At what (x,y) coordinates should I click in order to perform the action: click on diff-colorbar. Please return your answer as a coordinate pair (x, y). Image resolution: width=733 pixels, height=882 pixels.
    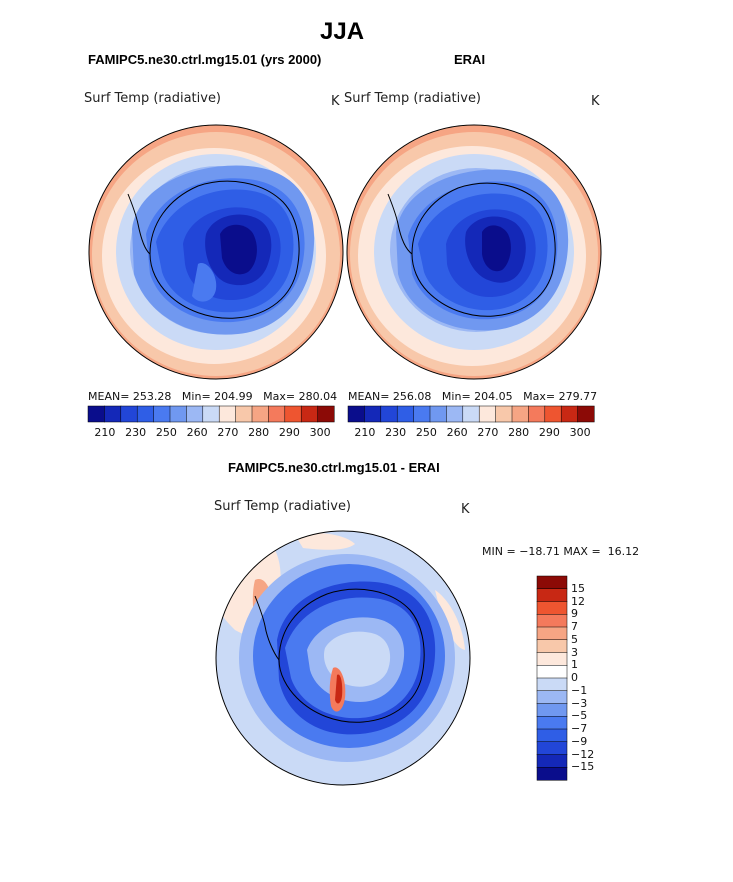
    Looking at the image, I should click on (552, 678).